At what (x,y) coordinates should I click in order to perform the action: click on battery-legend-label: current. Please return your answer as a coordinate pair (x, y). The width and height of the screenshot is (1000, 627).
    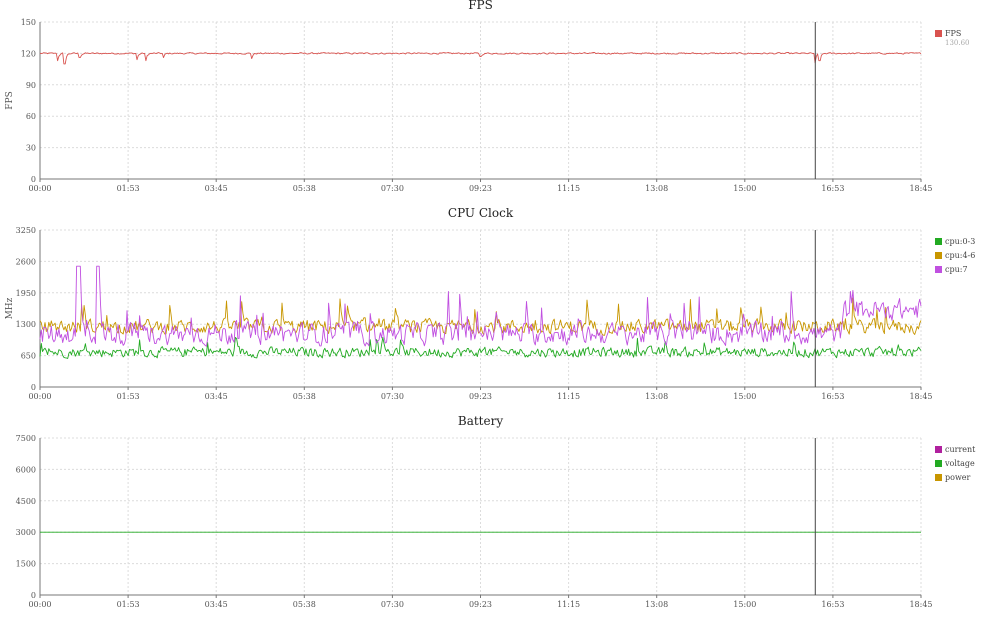
    Looking at the image, I should click on (960, 449).